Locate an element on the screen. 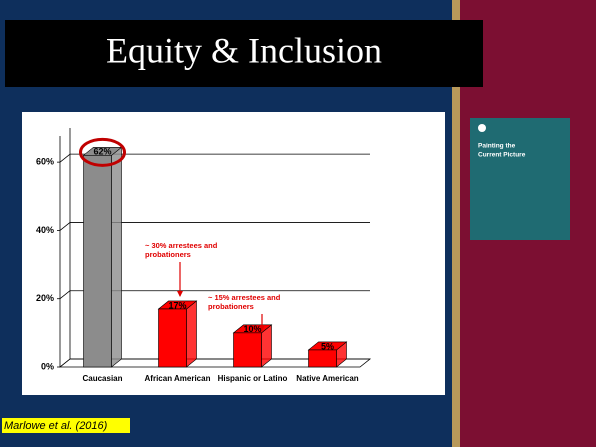  citation: Marlowe et al. (2016) is located at coordinates (56, 426).